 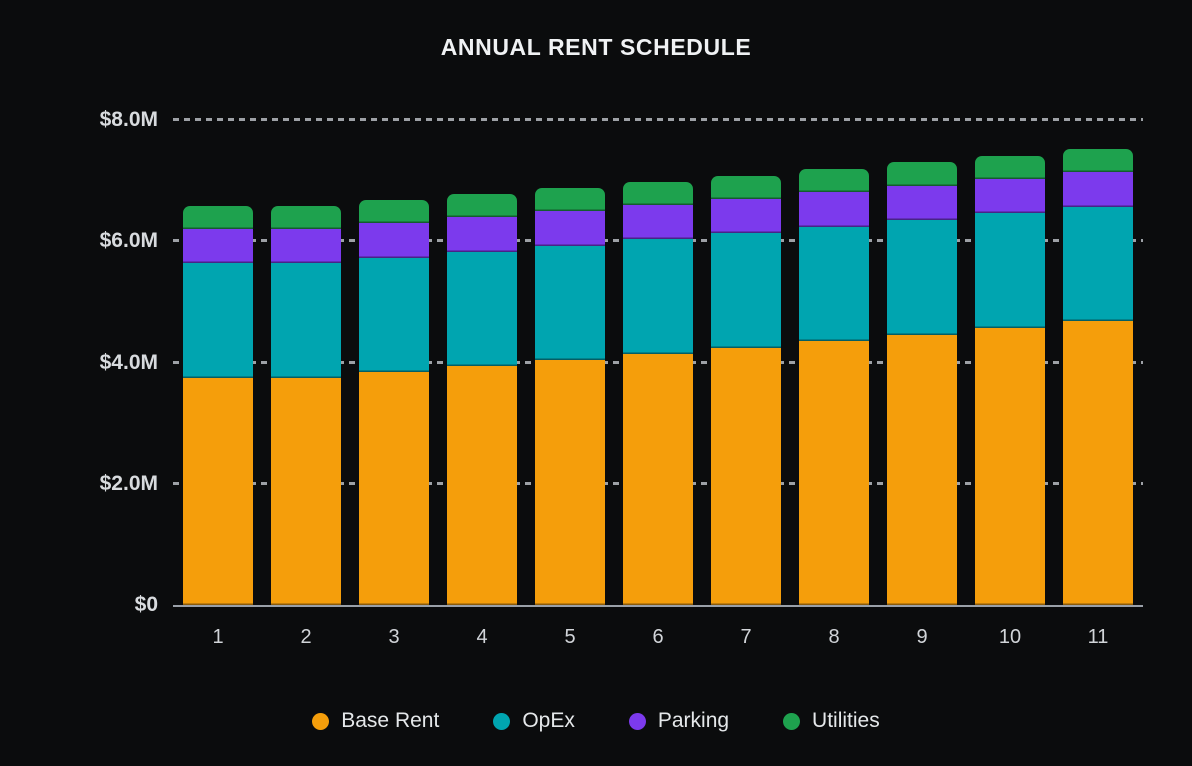 What do you see at coordinates (502, 721) in the screenshot?
I see `legend-dot-opex-icon` at bounding box center [502, 721].